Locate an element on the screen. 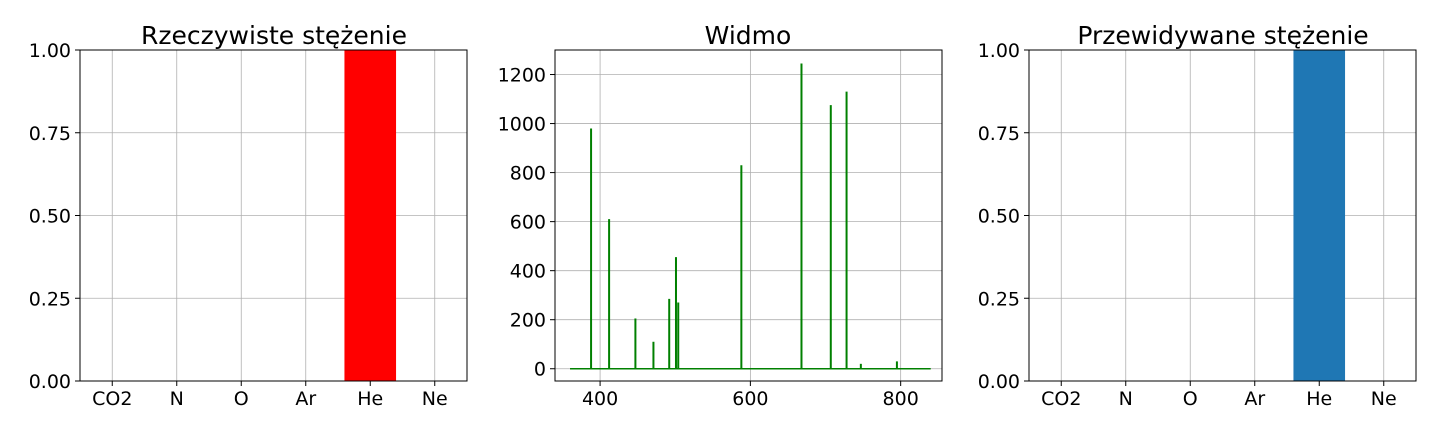 The height and width of the screenshot is (432, 1440). x-tick-label: 800 is located at coordinates (901, 399).